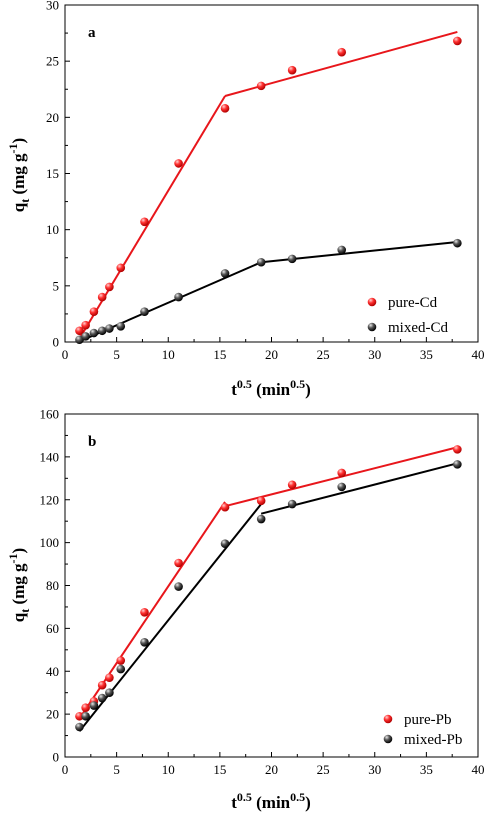 The image size is (490, 817). Describe the element at coordinates (19, 585) in the screenshot. I see `y-axis-title: qt (mg g-1)` at that location.